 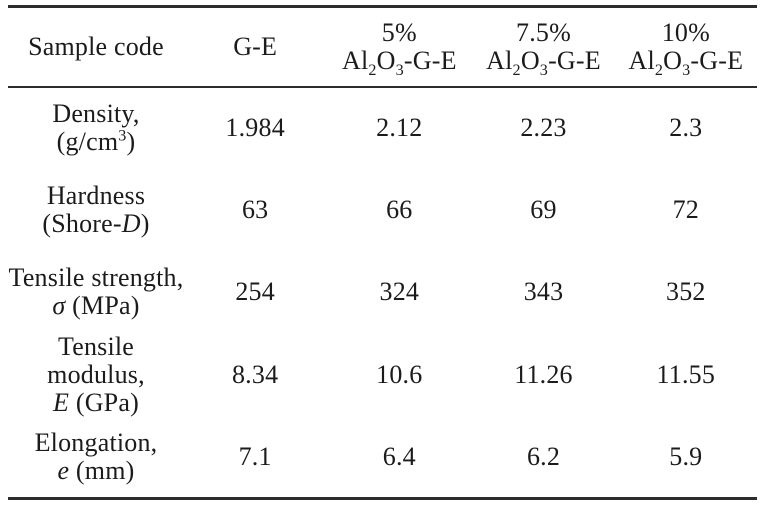 What do you see at coordinates (63, 470) in the screenshot?
I see `label-text: e` at bounding box center [63, 470].